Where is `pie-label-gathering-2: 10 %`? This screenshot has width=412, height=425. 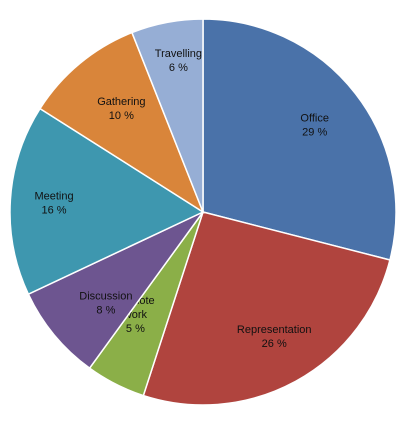 pie-label-gathering-2: 10 % is located at coordinates (121, 116).